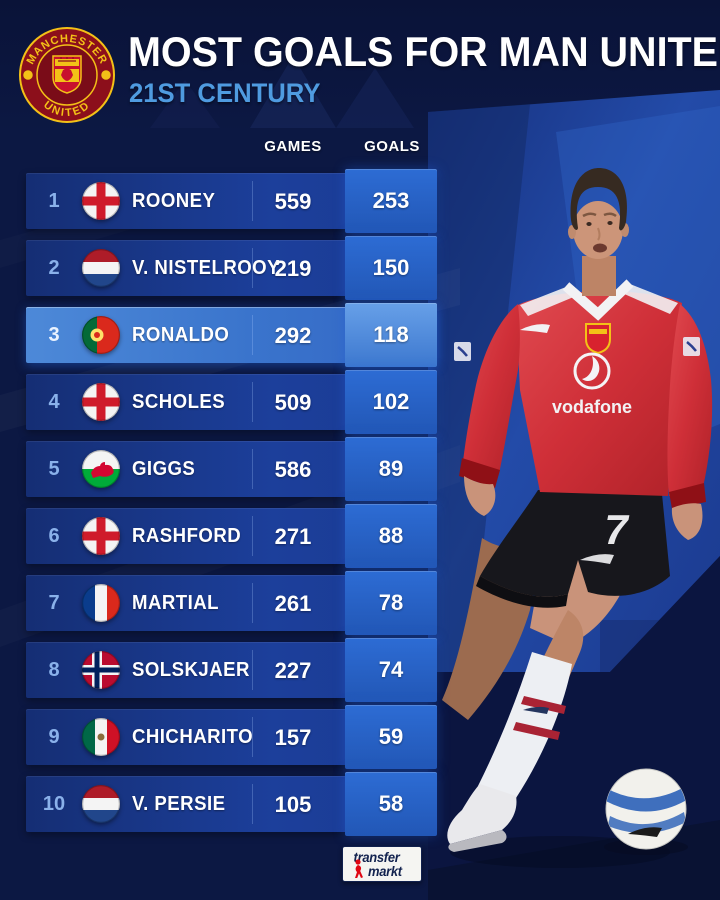 The image size is (720, 900). I want to click on games-value: 105, so click(293, 804).